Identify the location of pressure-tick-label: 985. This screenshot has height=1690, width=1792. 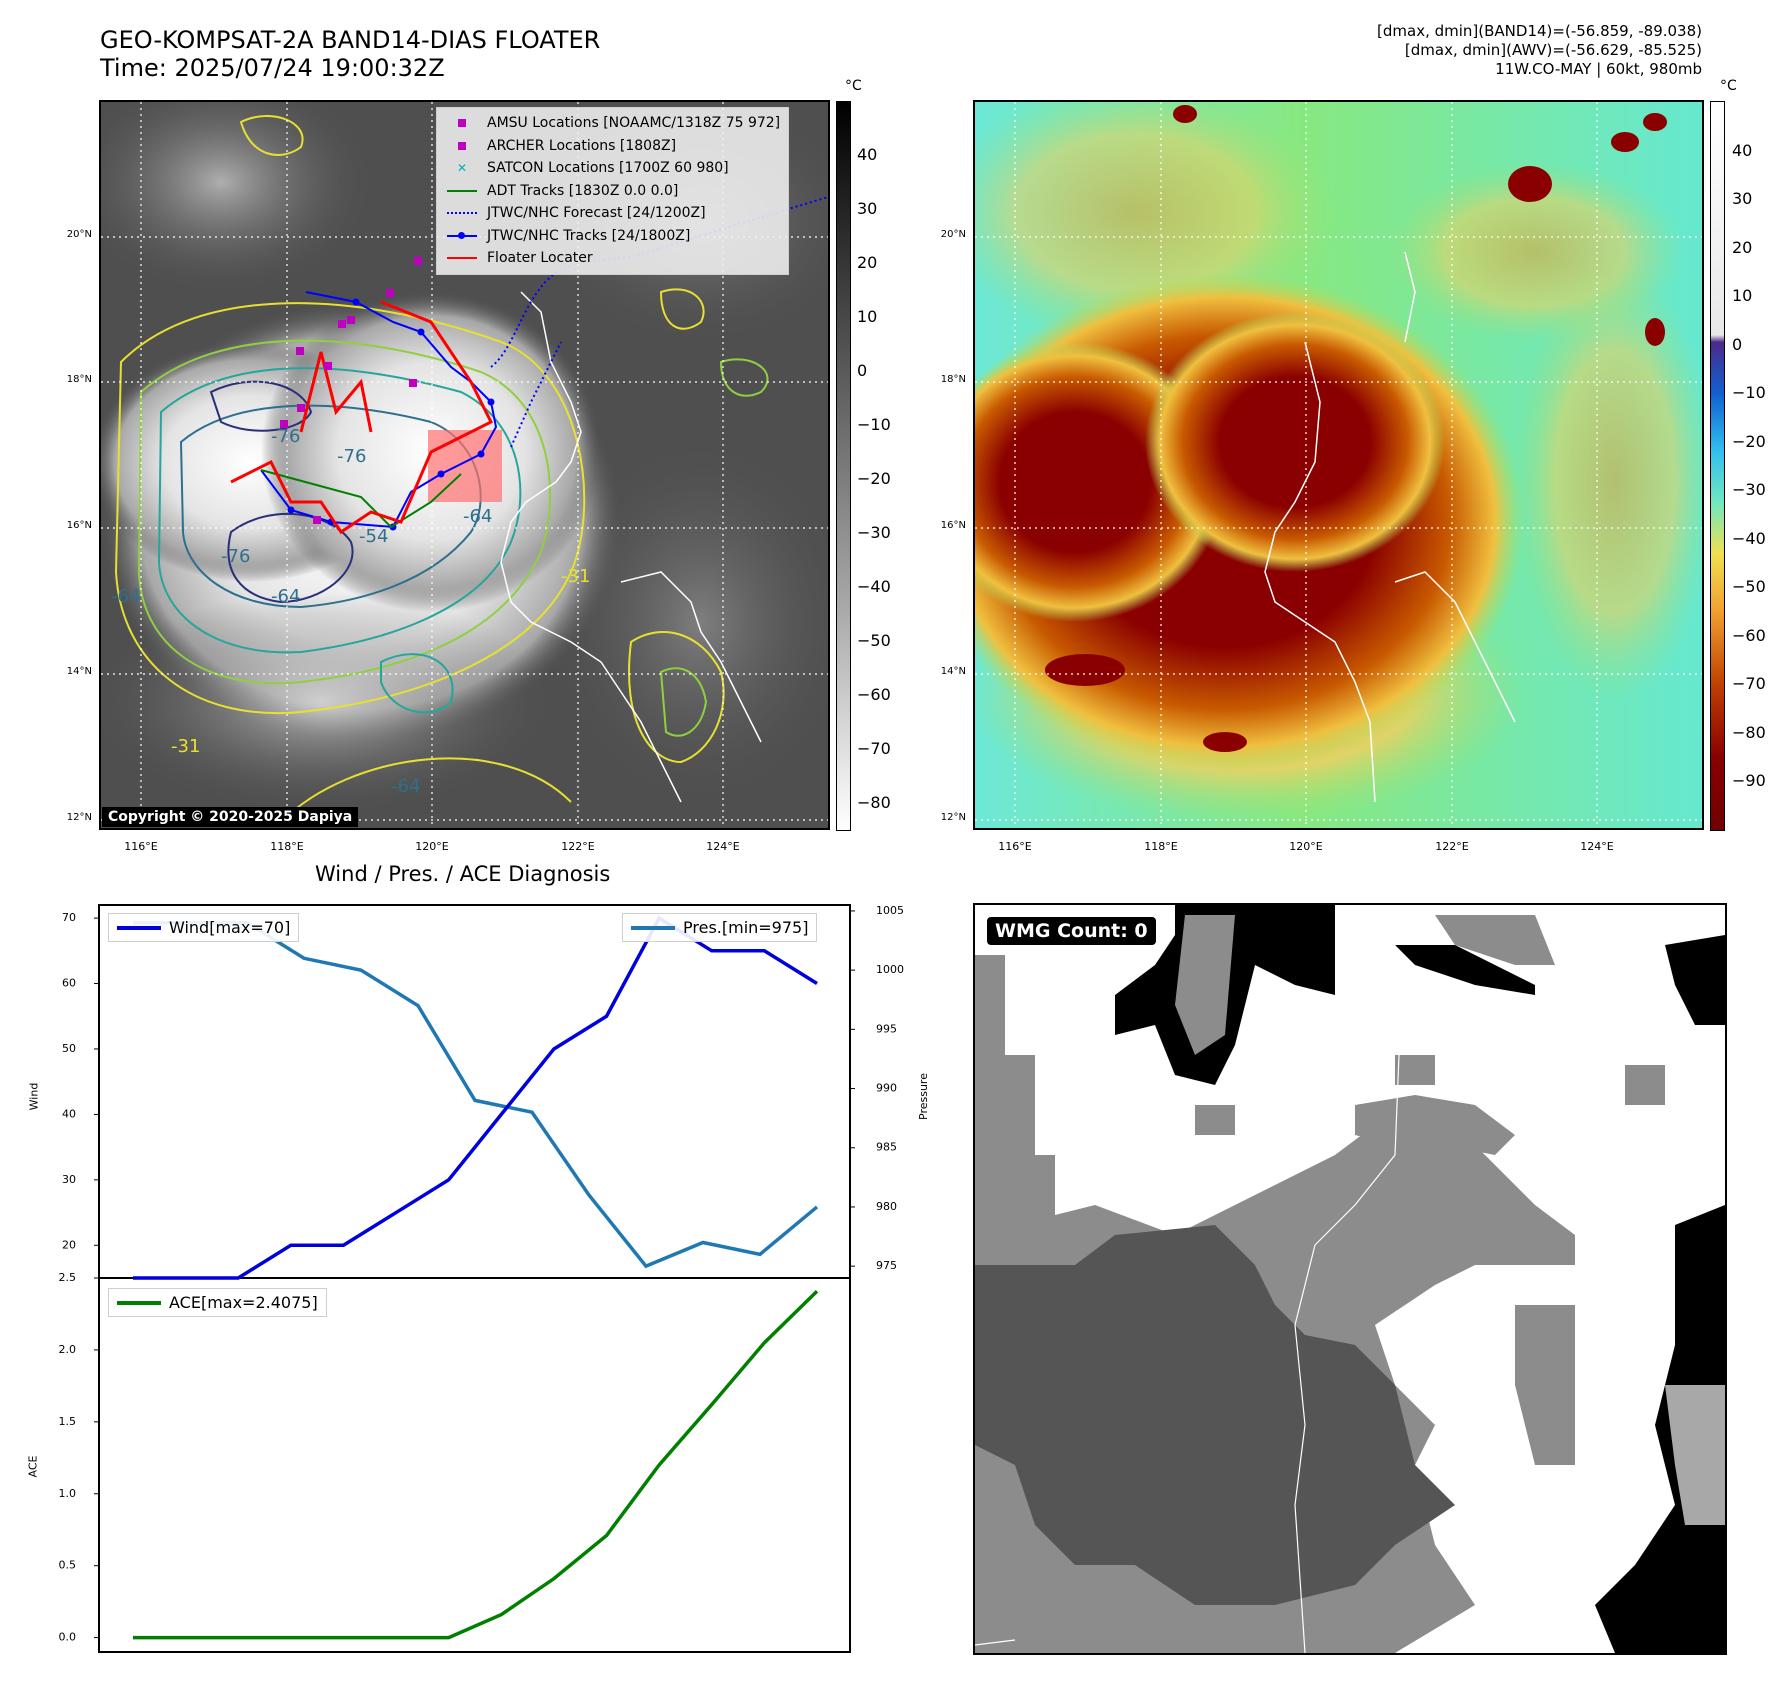
(886, 1147).